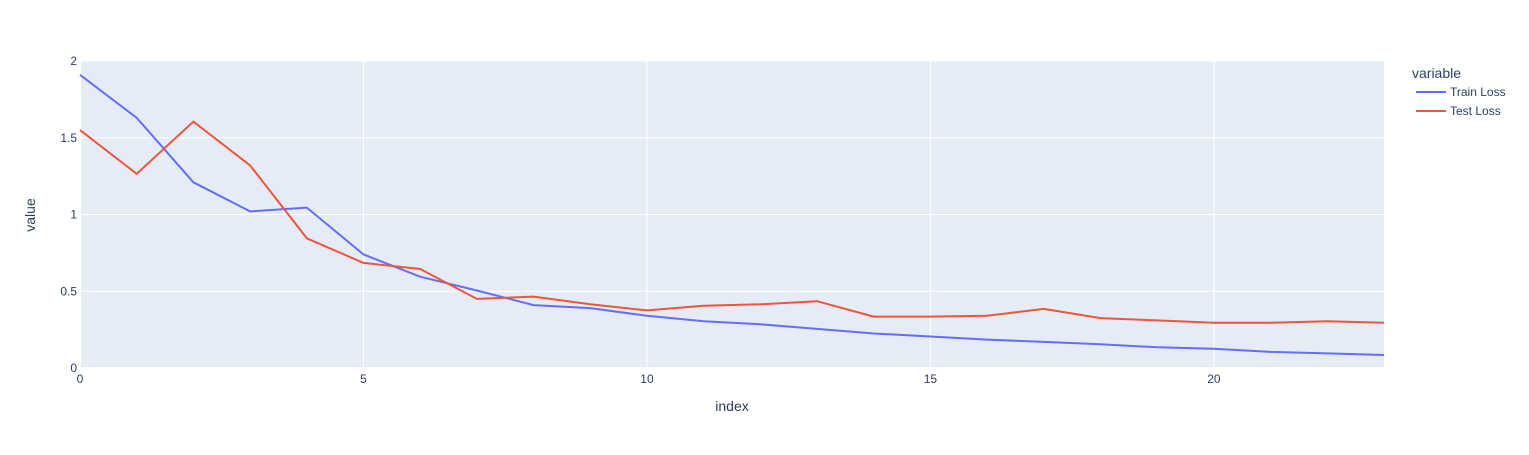  What do you see at coordinates (1478, 92) in the screenshot?
I see `legend-label: Train Loss` at bounding box center [1478, 92].